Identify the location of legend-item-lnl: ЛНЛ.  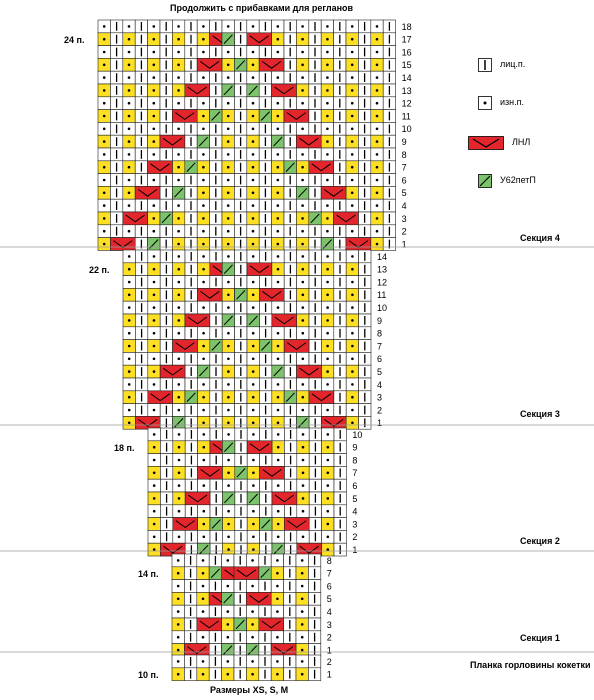
(499, 143).